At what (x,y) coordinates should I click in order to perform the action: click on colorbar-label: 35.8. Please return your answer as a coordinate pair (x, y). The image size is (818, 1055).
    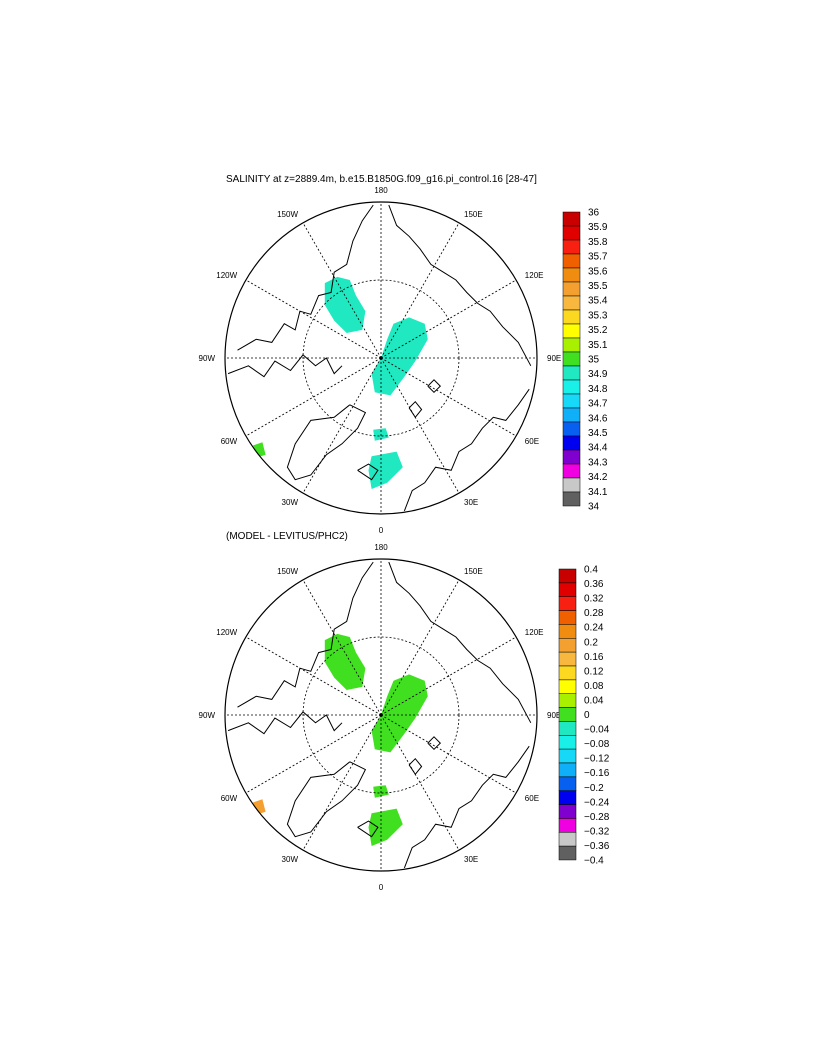
    Looking at the image, I should click on (598, 242).